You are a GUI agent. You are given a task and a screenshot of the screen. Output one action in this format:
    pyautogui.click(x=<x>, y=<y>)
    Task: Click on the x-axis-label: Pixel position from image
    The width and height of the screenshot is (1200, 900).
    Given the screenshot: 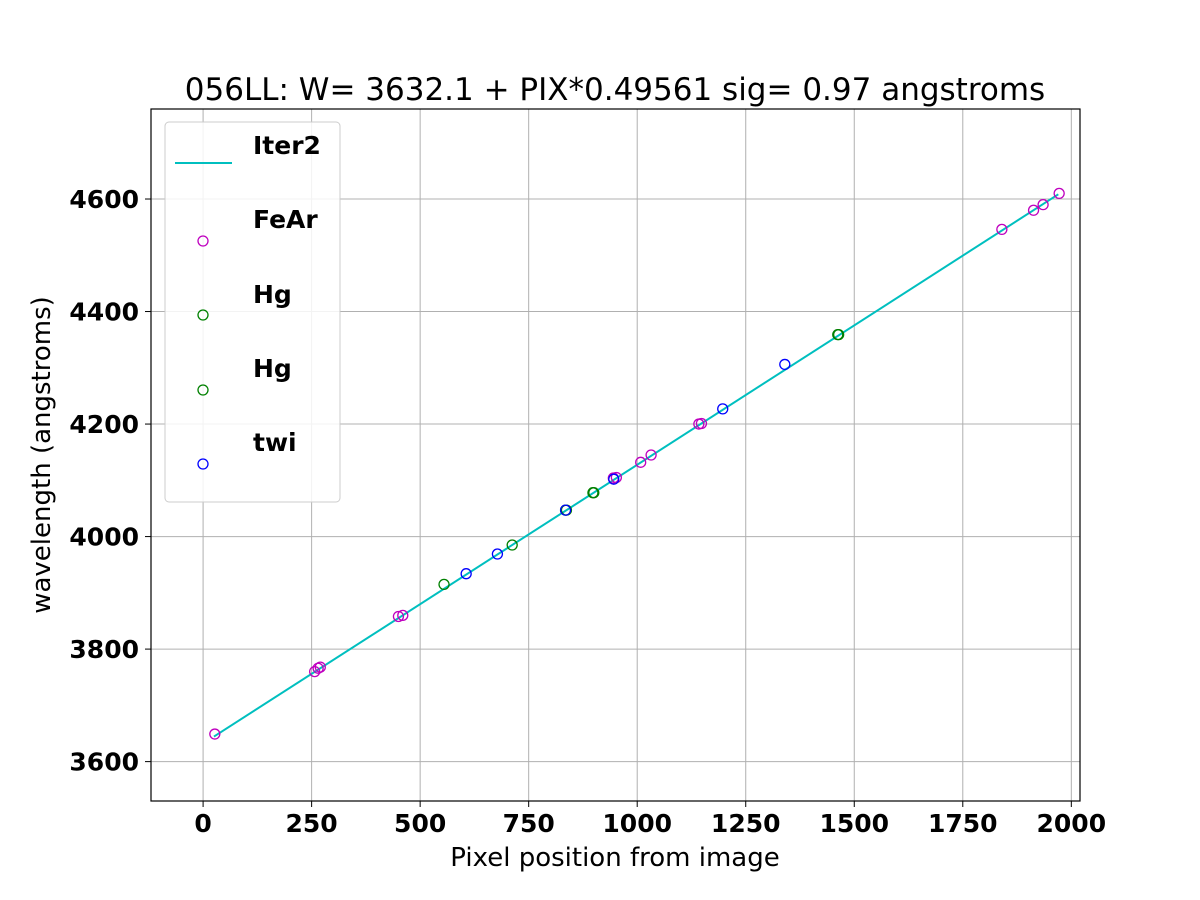 What is the action you would take?
    pyautogui.click(x=614, y=858)
    